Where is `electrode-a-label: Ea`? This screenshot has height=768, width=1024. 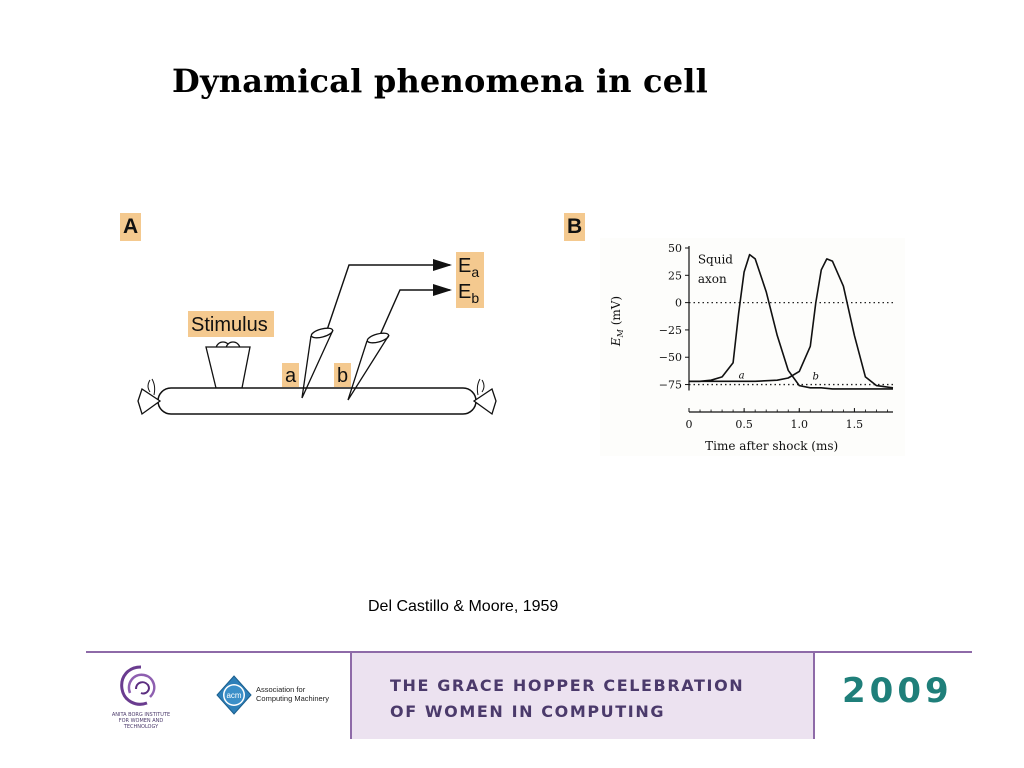
electrode-a-label: Ea is located at coordinates (468, 267).